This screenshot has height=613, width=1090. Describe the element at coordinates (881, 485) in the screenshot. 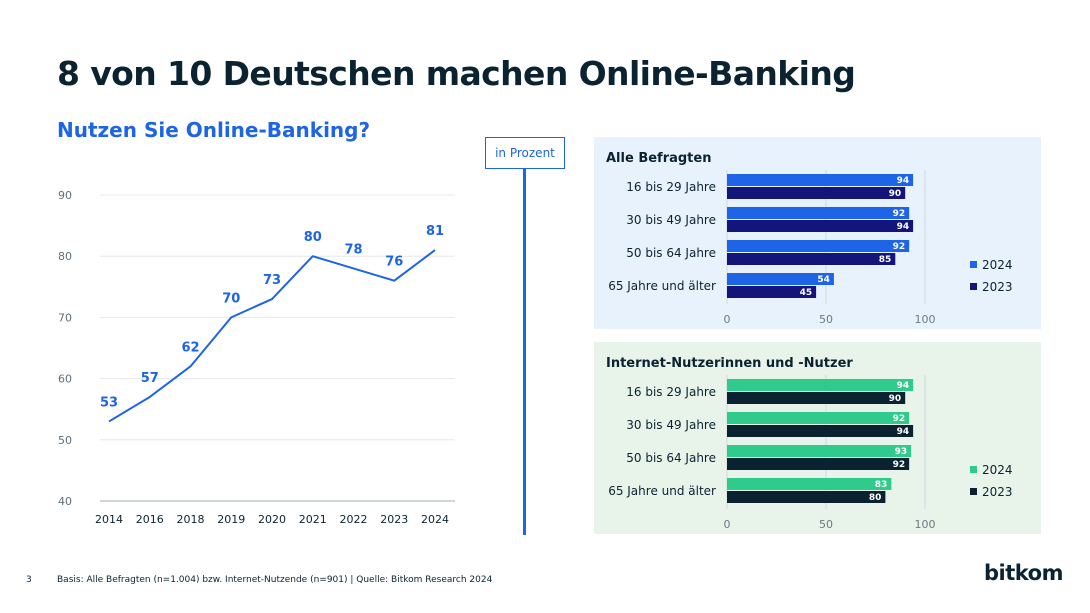

I see `bar-value-2024: 83` at that location.